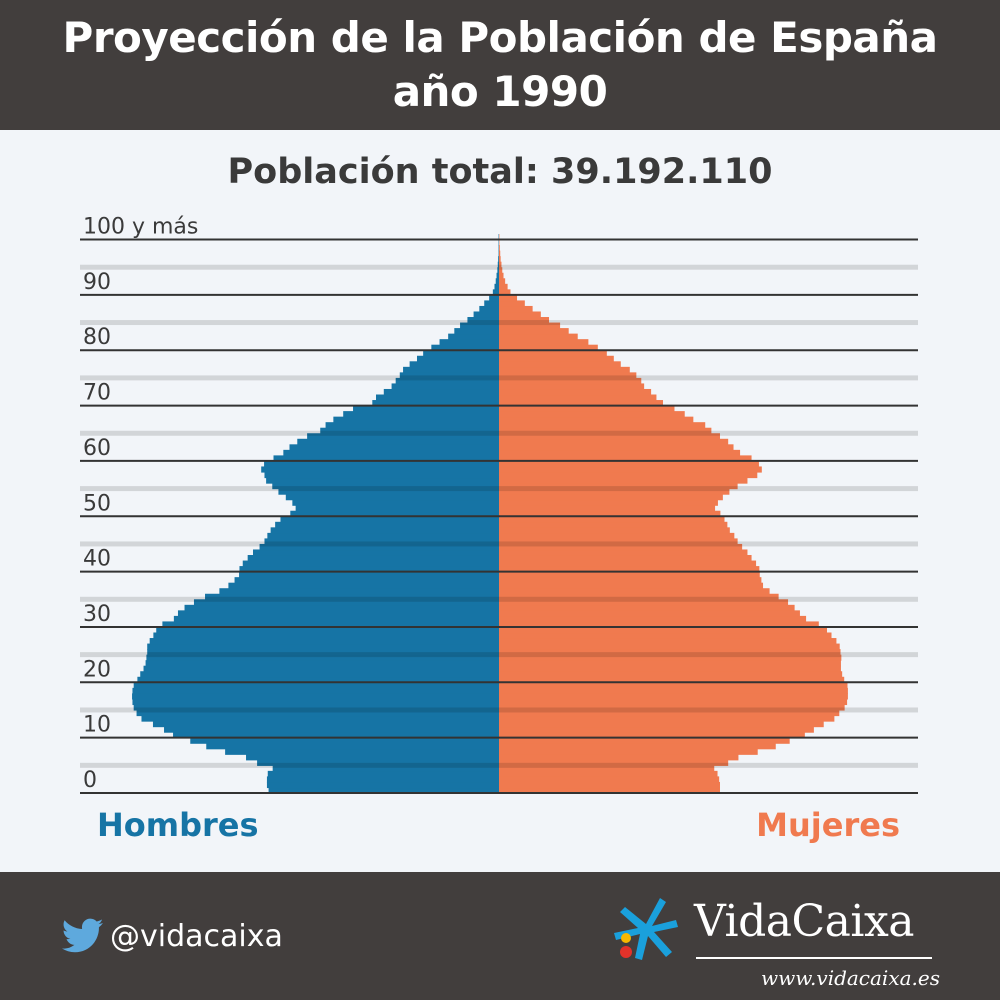  What do you see at coordinates (850, 978) in the screenshot?
I see `brand-url: www.vidacaixa.es` at bounding box center [850, 978].